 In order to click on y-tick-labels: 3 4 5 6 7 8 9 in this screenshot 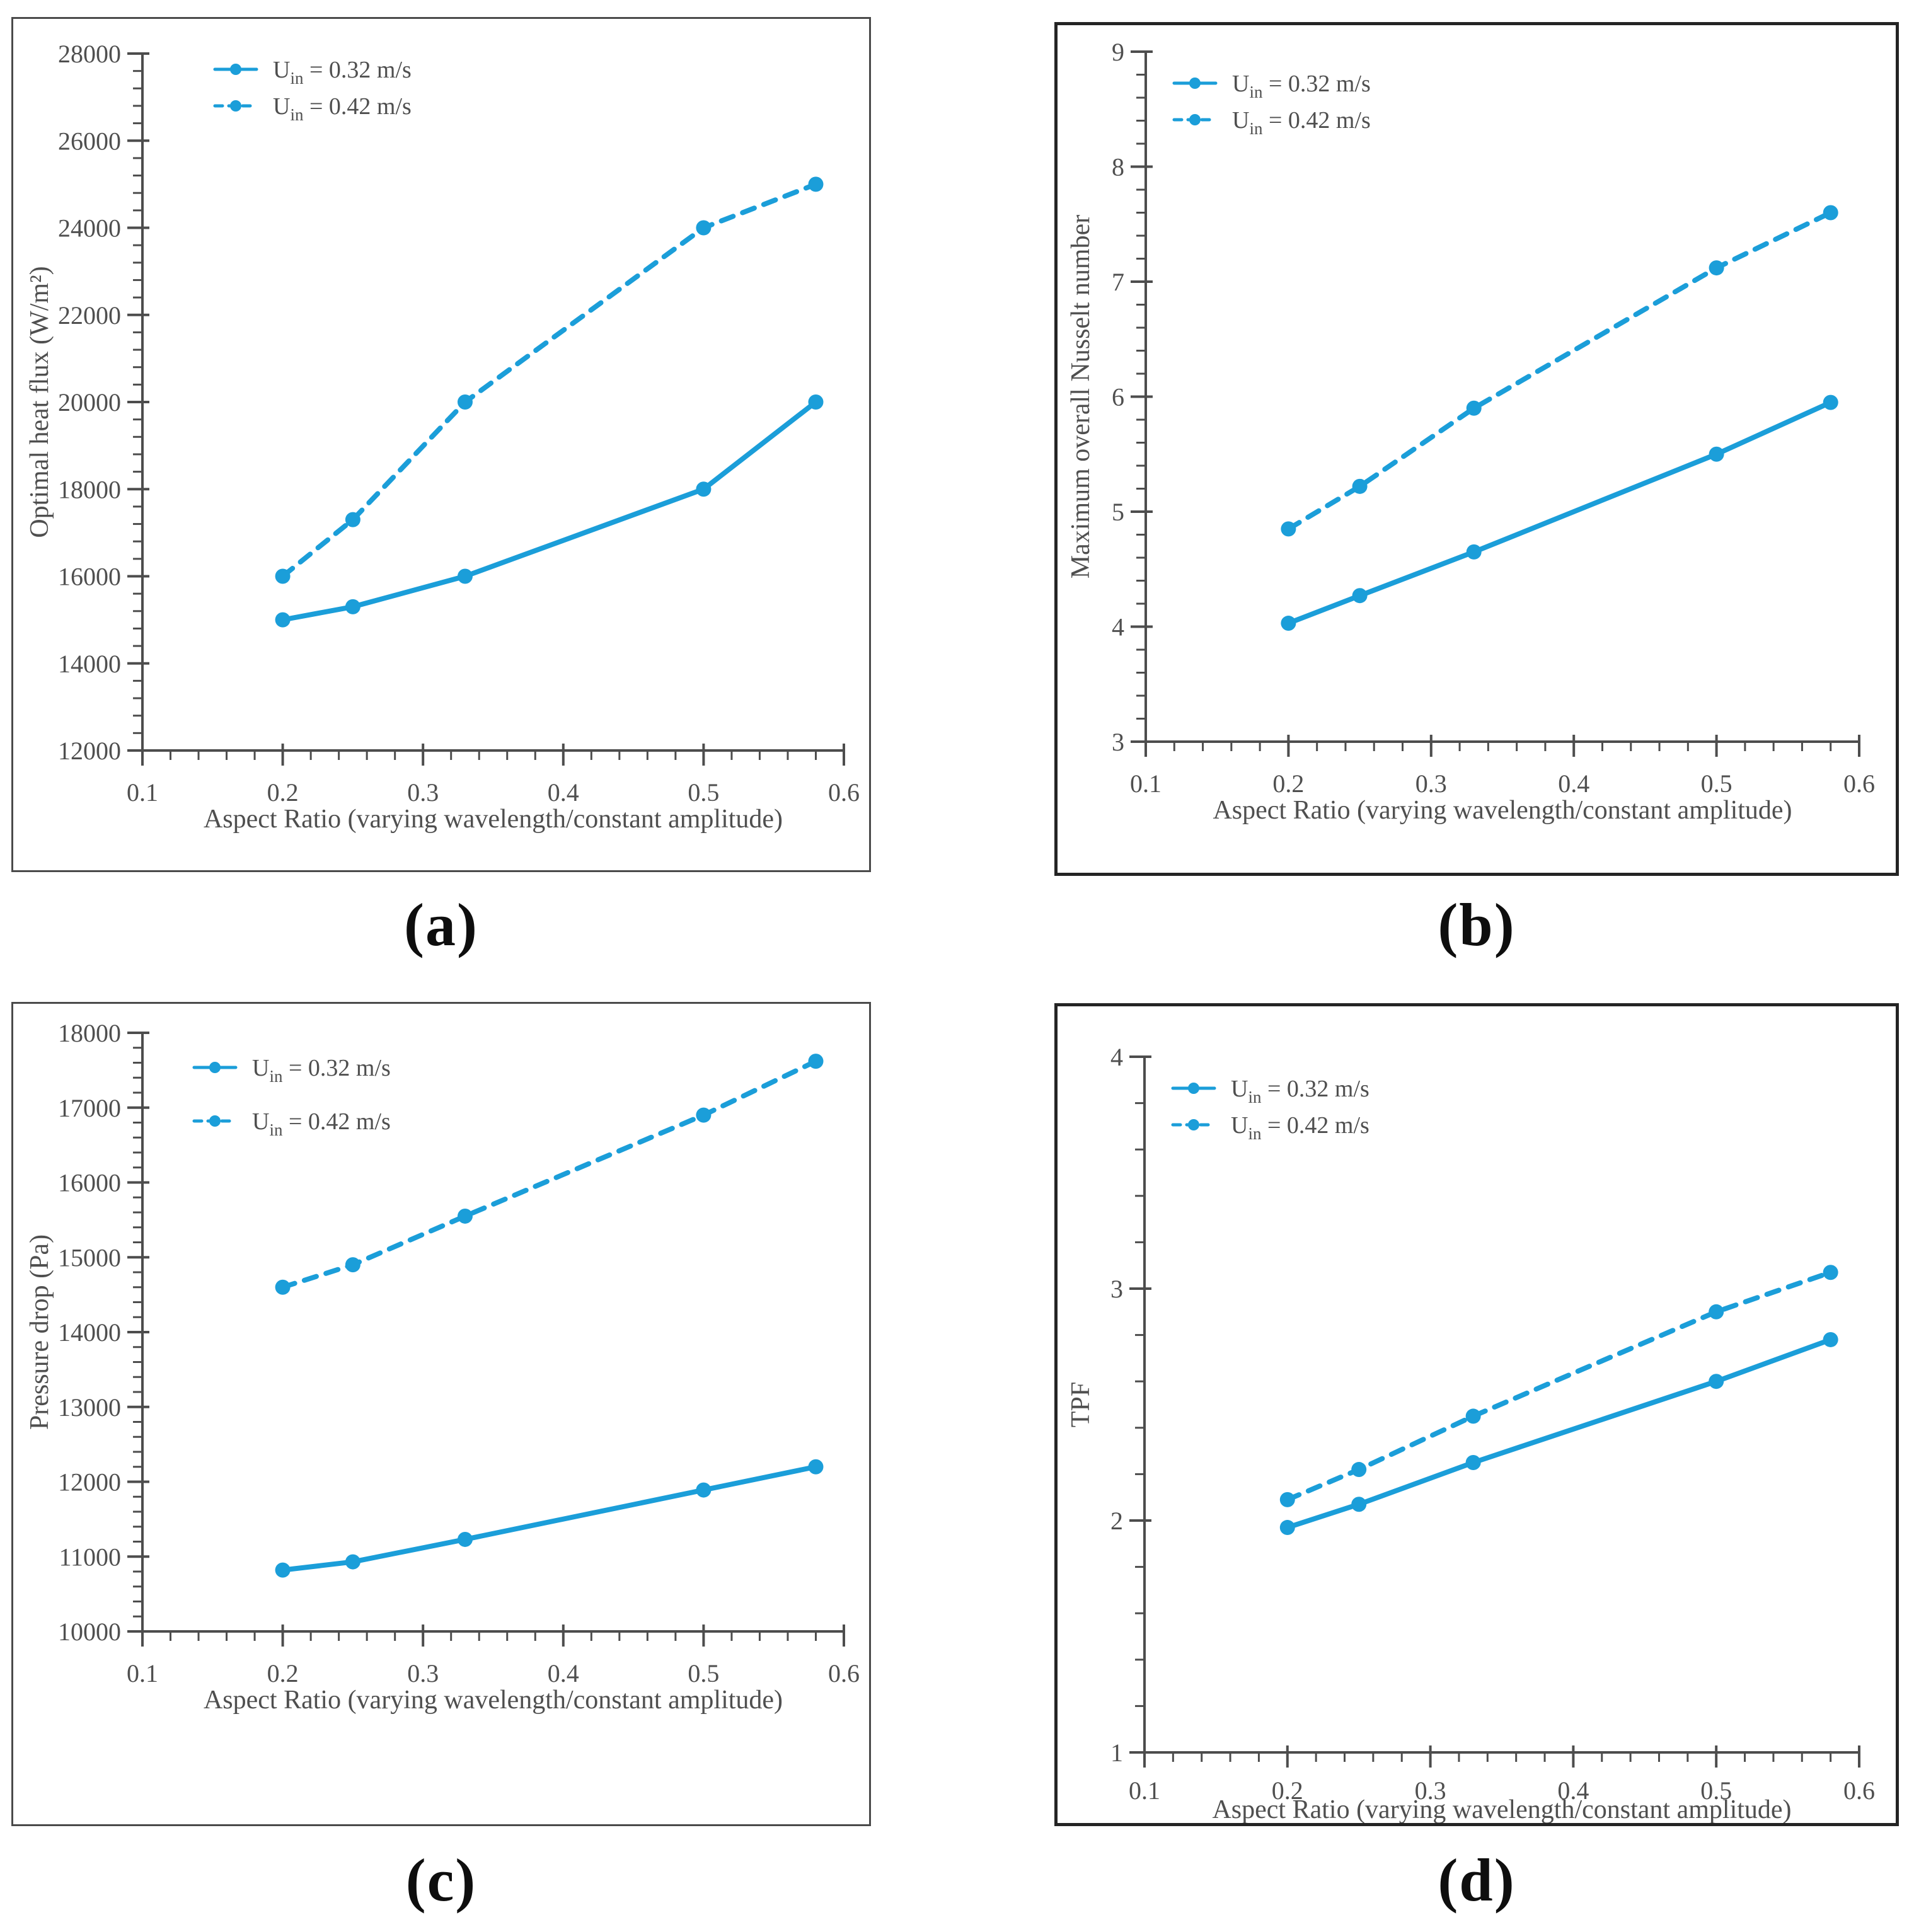, I will do `click(1118, 397)`.